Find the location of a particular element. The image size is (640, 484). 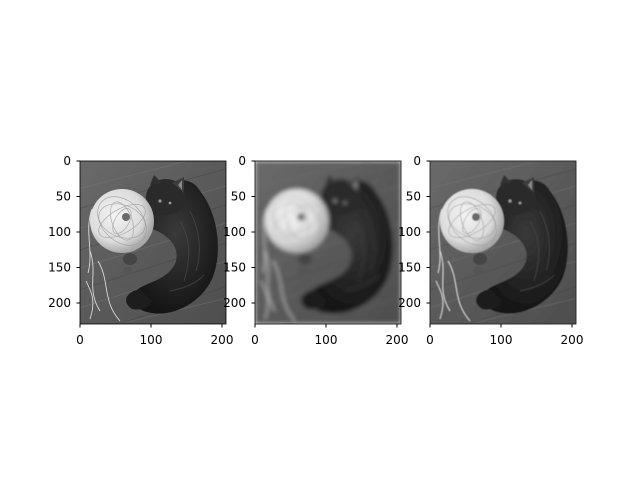

panel-original: 0 50 100 150 200 0 100 200 is located at coordinates (140, 250).